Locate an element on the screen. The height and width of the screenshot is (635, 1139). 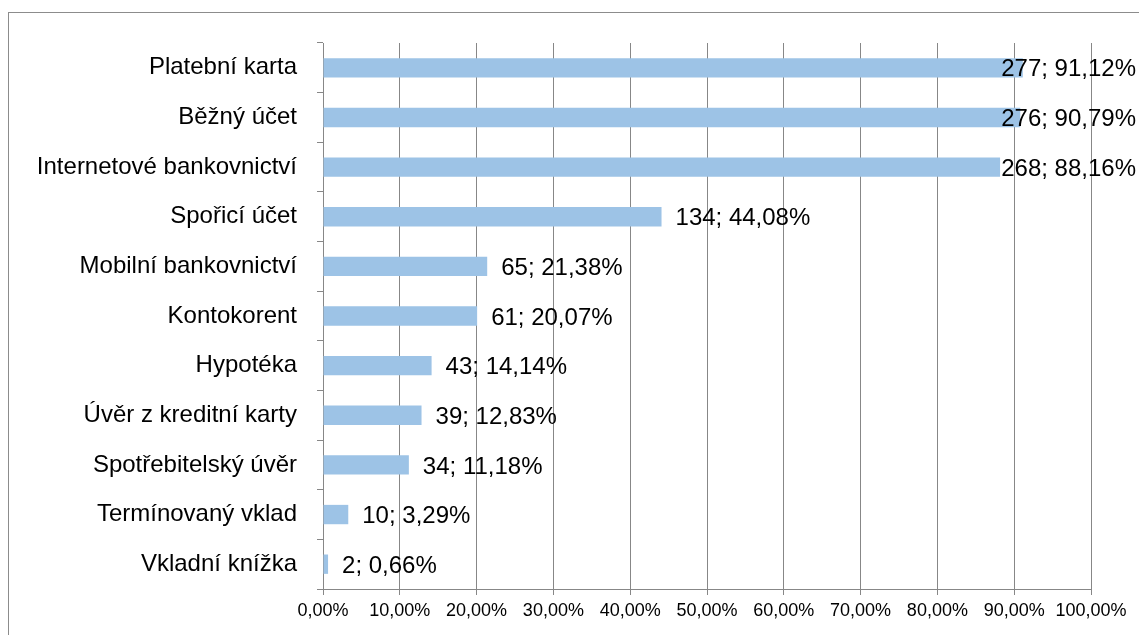
y-tick-label: Vkladní knížka is located at coordinates (219, 562).